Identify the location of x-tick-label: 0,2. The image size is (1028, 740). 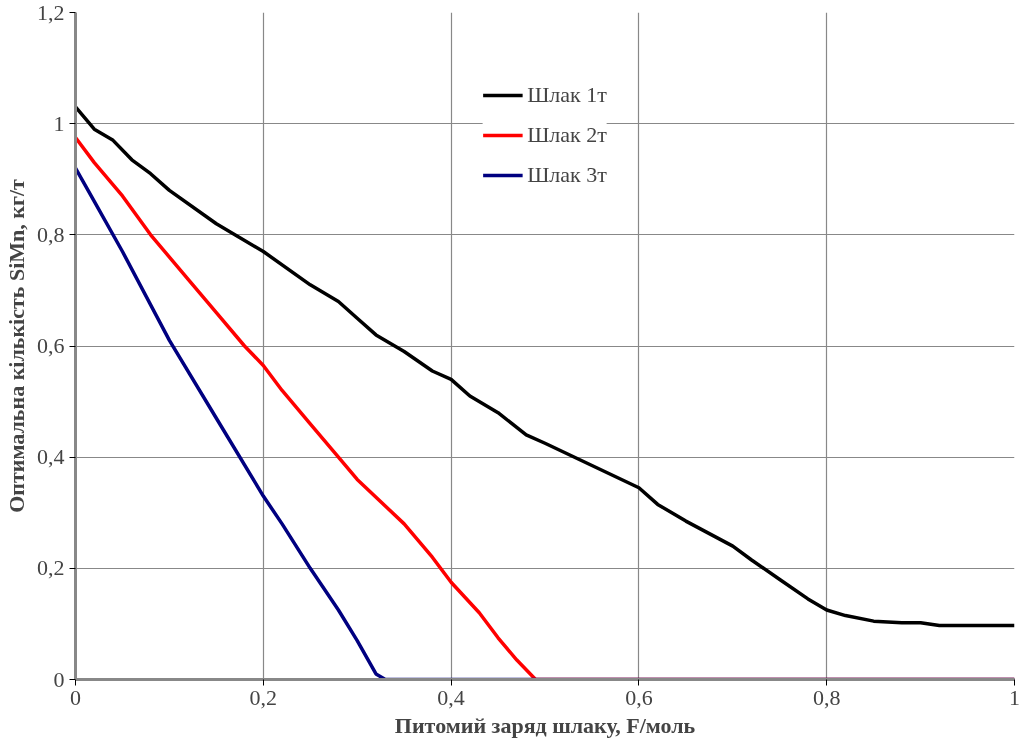
(263, 697).